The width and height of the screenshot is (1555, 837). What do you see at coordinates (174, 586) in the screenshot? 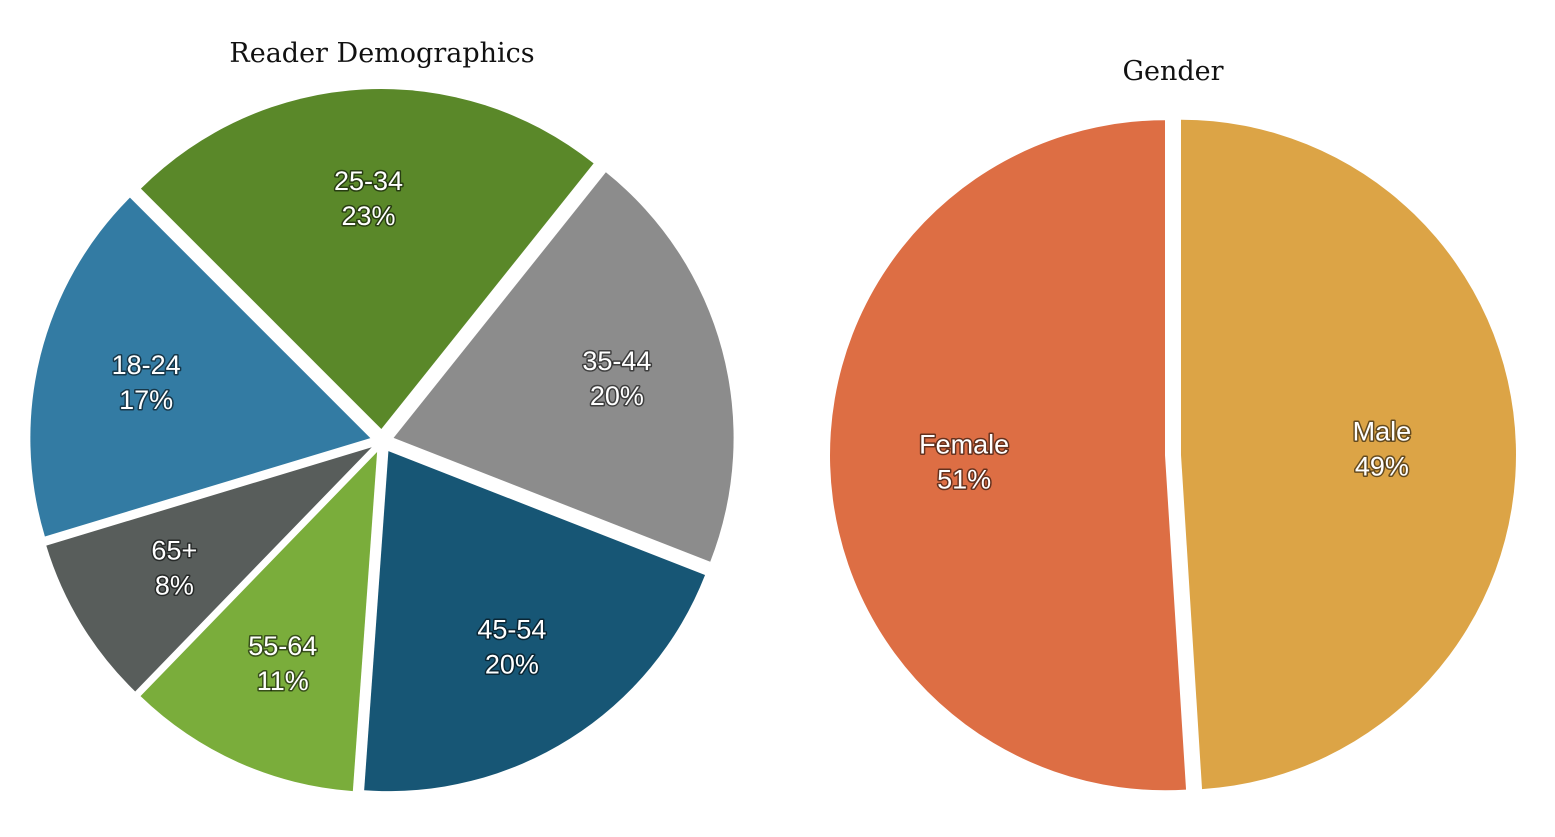
I see `slice-value-65plus: 8%` at bounding box center [174, 586].